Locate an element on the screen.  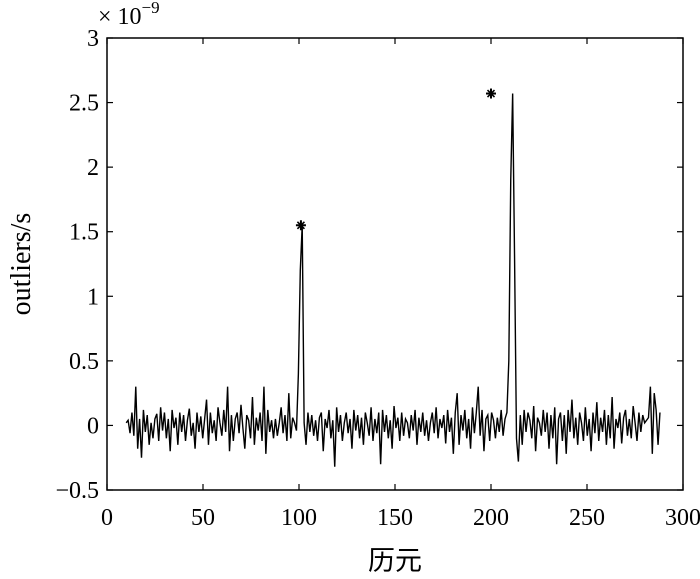
y-exponent-base: × 10 is located at coordinates (120, 17).